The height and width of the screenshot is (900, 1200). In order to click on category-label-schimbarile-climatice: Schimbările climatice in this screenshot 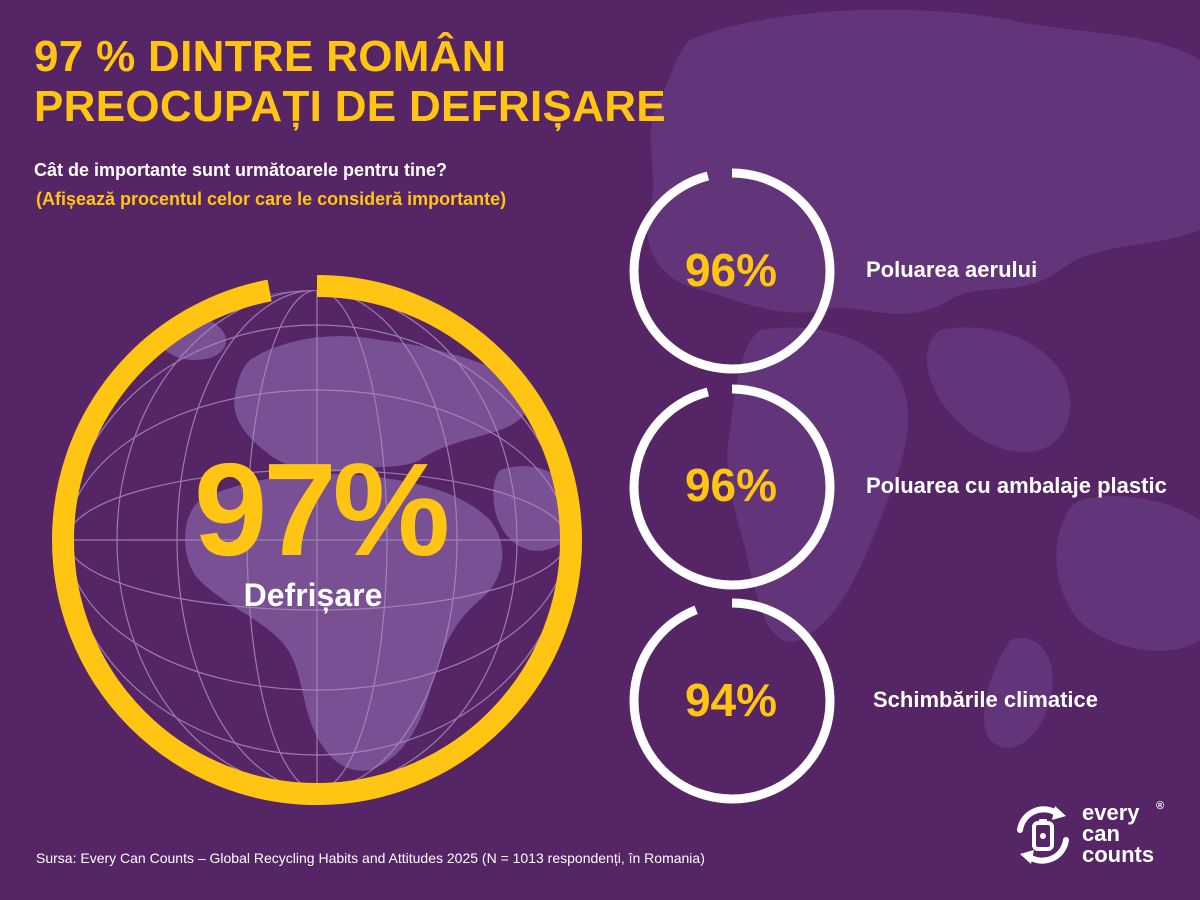, I will do `click(985, 699)`.